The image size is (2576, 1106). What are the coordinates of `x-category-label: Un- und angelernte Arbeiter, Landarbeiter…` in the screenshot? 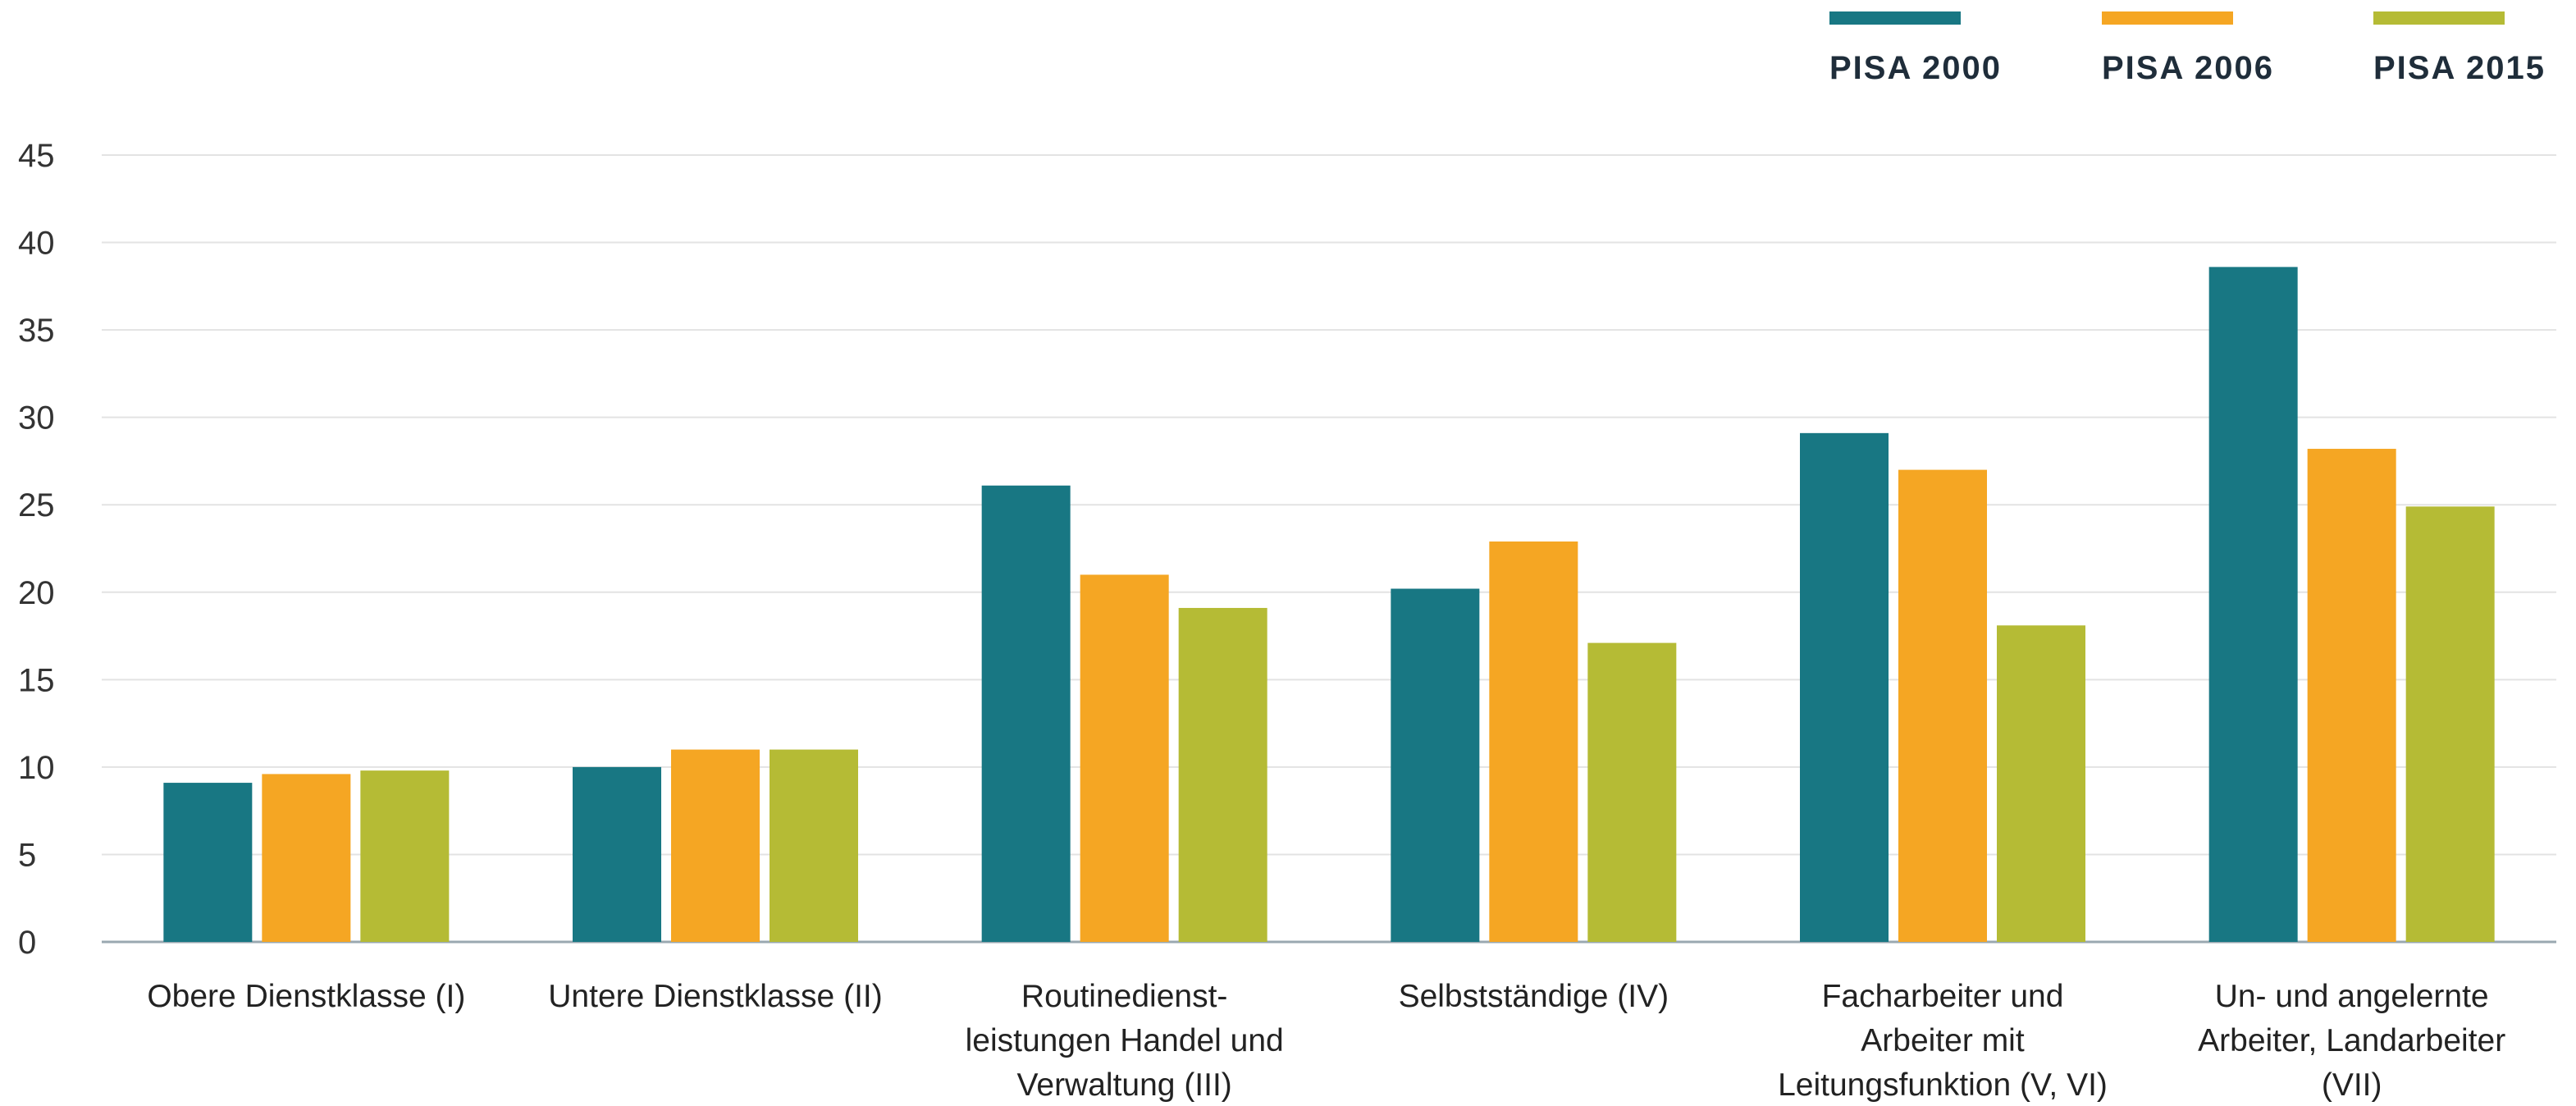 It's located at (2351, 1041).